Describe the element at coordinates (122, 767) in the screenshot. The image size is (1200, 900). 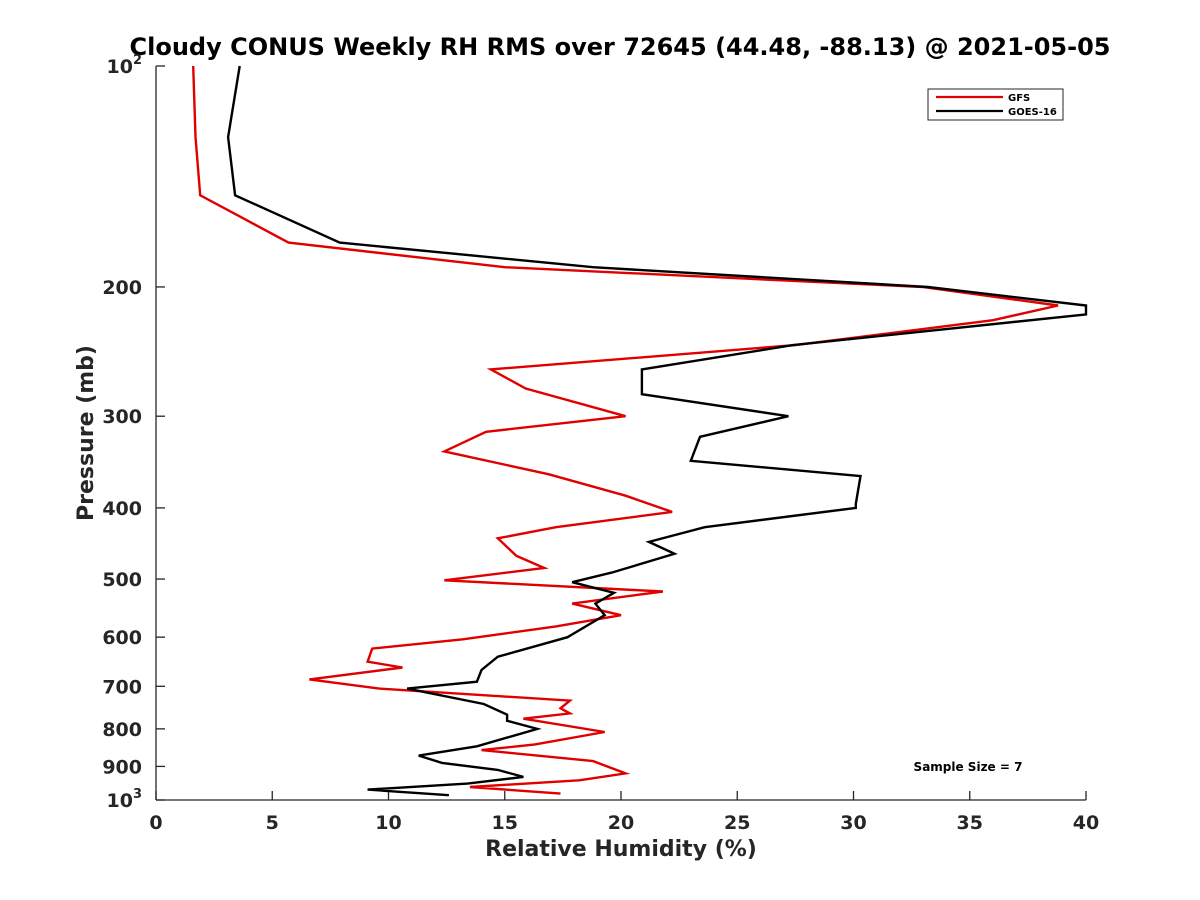
I see `y-tick-label: 900` at that location.